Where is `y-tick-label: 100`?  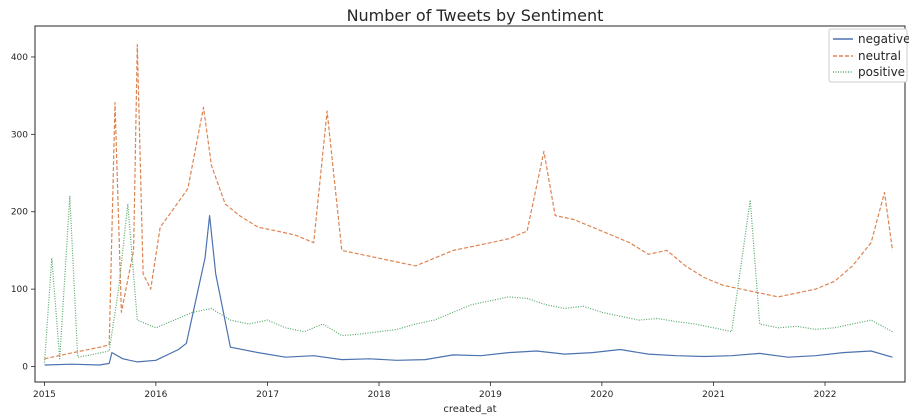
y-tick-label: 100 is located at coordinates (19, 290).